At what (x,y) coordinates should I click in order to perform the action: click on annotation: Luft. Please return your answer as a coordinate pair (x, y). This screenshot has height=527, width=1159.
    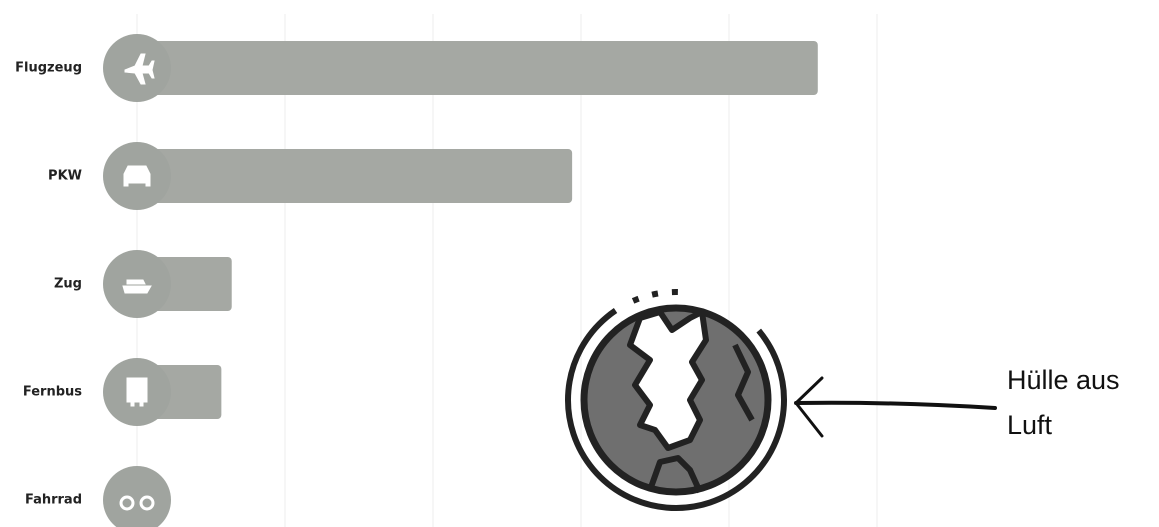
    Looking at the image, I should click on (1030, 425).